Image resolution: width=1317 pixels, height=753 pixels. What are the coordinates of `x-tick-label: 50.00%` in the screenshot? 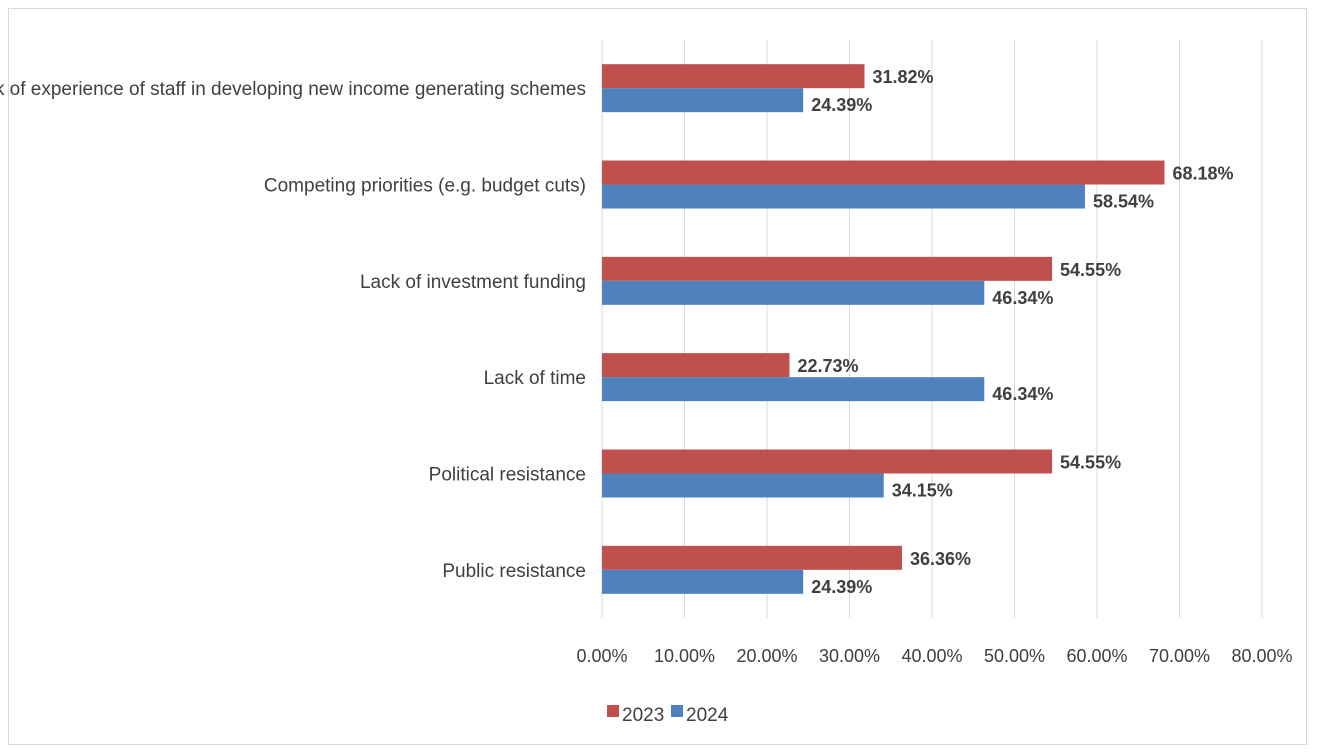 It's located at (1014, 656).